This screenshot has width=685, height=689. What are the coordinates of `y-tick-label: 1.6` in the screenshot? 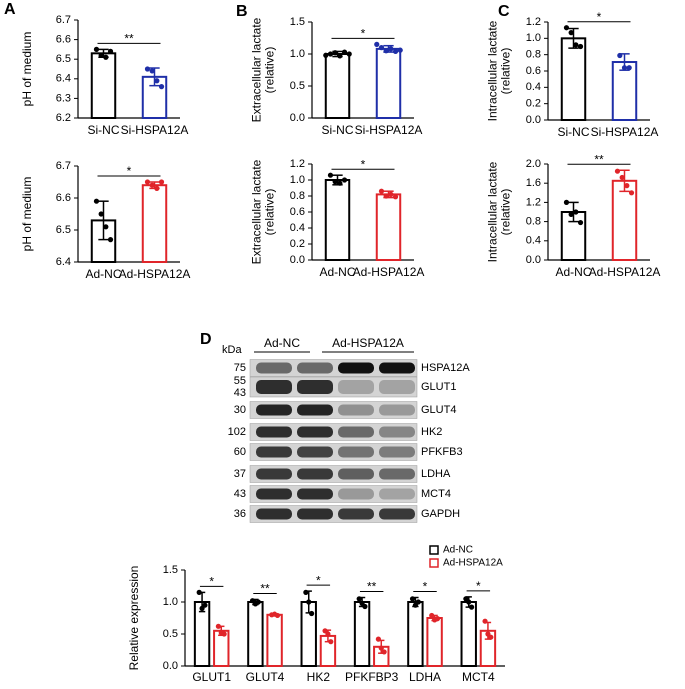 It's located at (533, 183).